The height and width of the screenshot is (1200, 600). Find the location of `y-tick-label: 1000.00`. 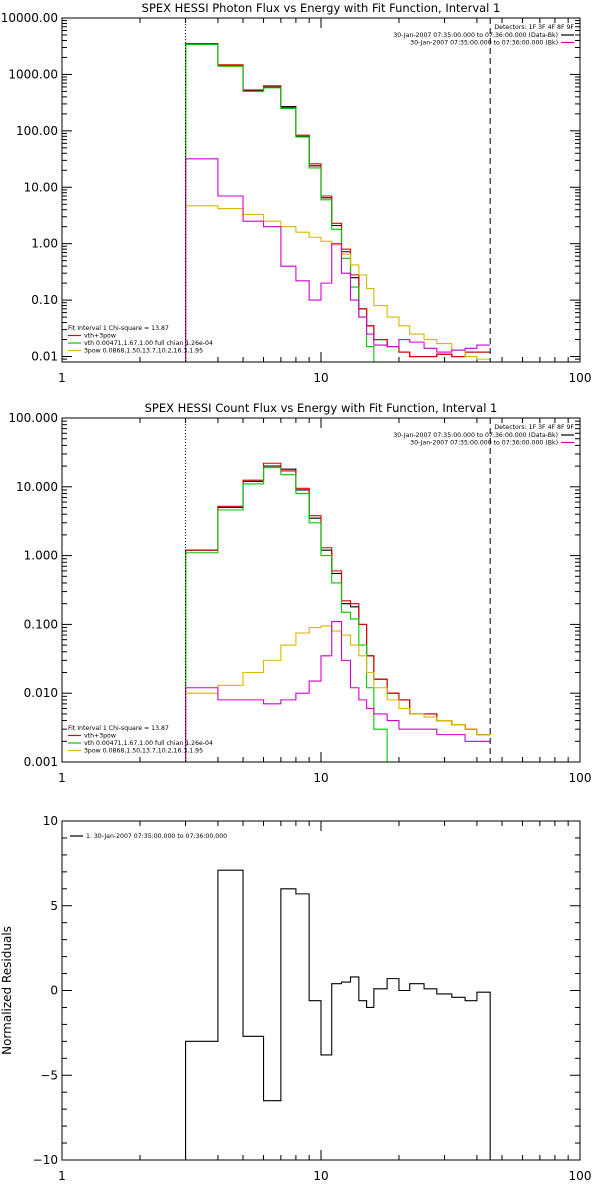

y-tick-label: 1000.00 is located at coordinates (33, 74).